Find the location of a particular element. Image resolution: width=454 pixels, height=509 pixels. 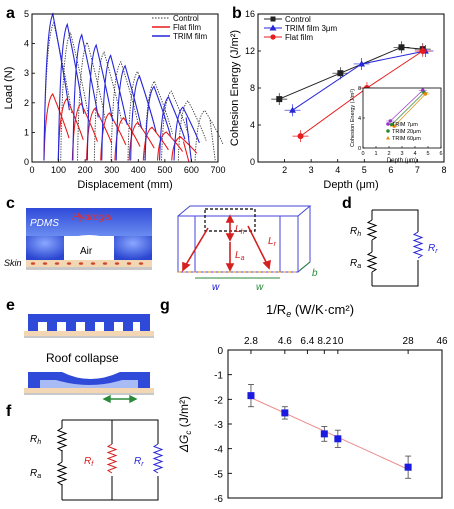

chart-g-xtick-label-5: 28 is located at coordinates (409, 341).